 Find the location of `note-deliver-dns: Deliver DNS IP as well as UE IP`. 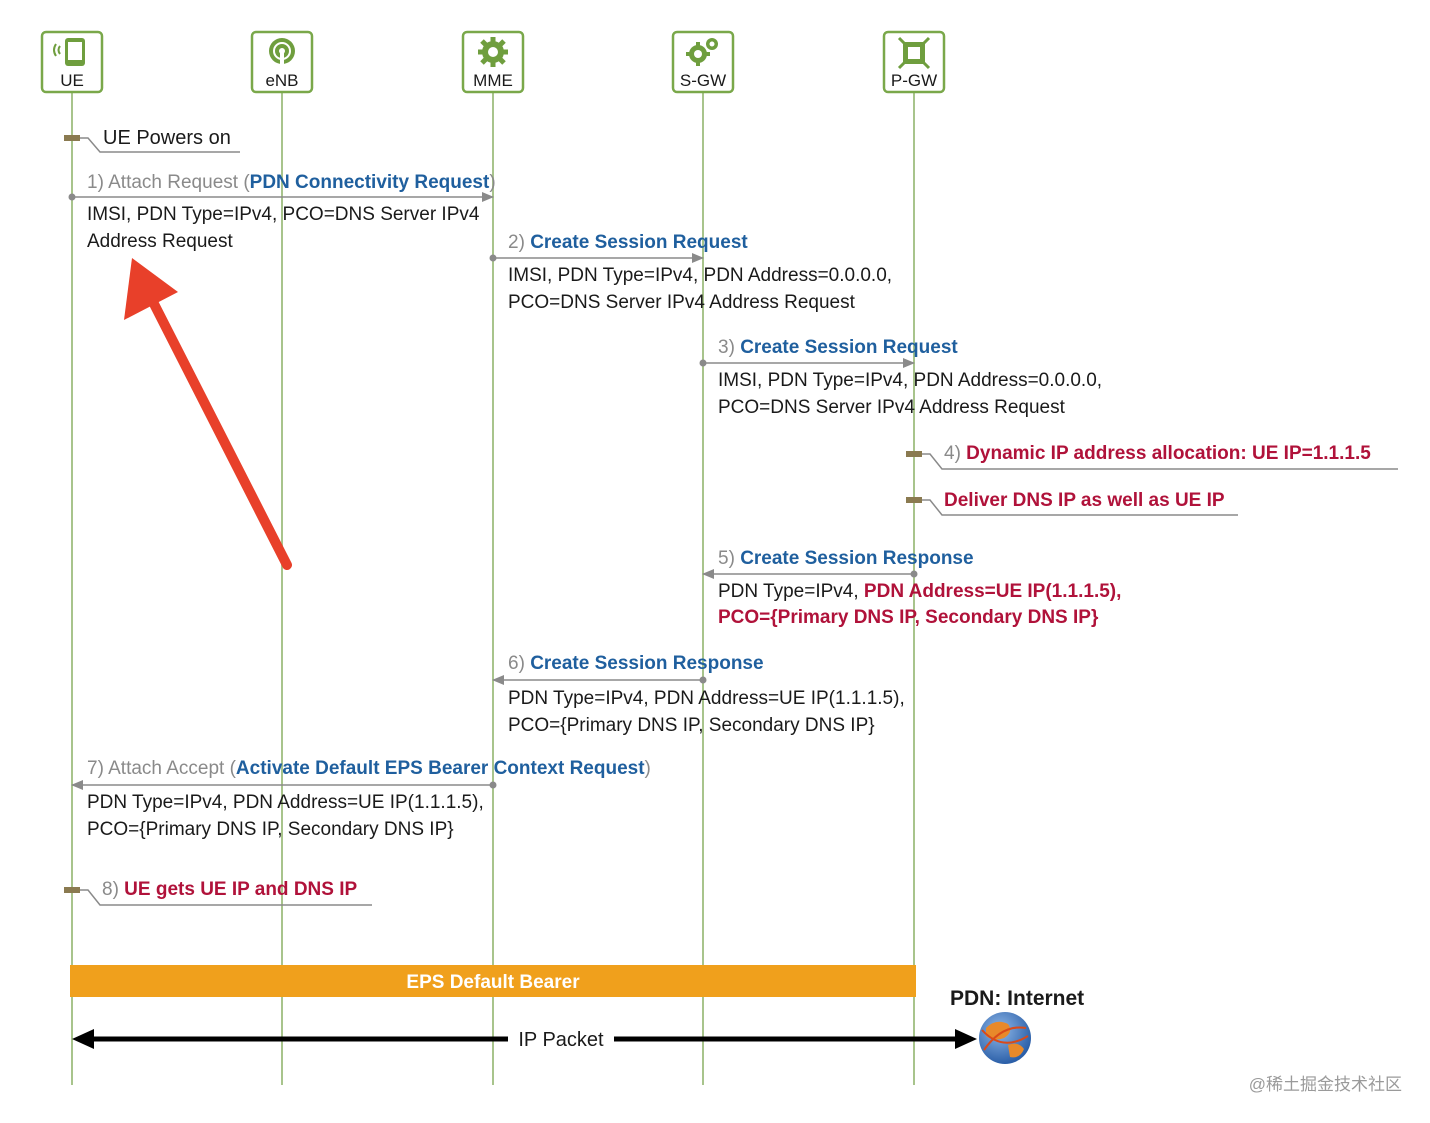

note-deliver-dns: Deliver DNS IP as well as UE IP is located at coordinates (1072, 503).